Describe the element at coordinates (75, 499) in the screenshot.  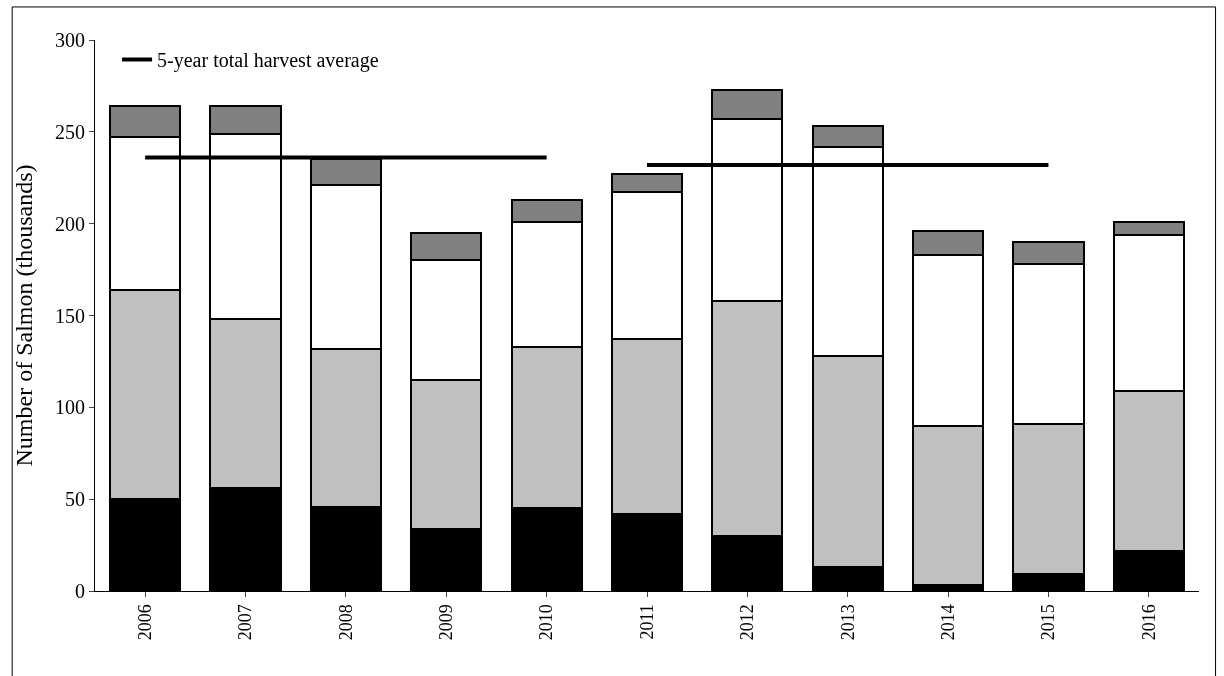
I see `y-tick-label: 50` at that location.